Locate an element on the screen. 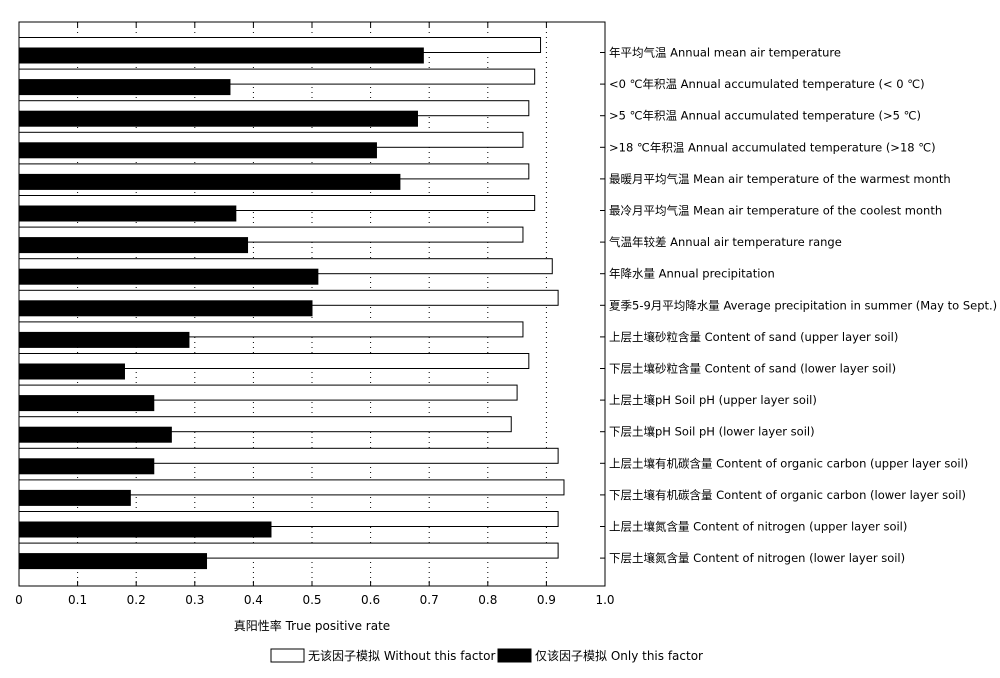 This screenshot has height=678, width=1000. x-tick-label: 0.4 is located at coordinates (253, 600).